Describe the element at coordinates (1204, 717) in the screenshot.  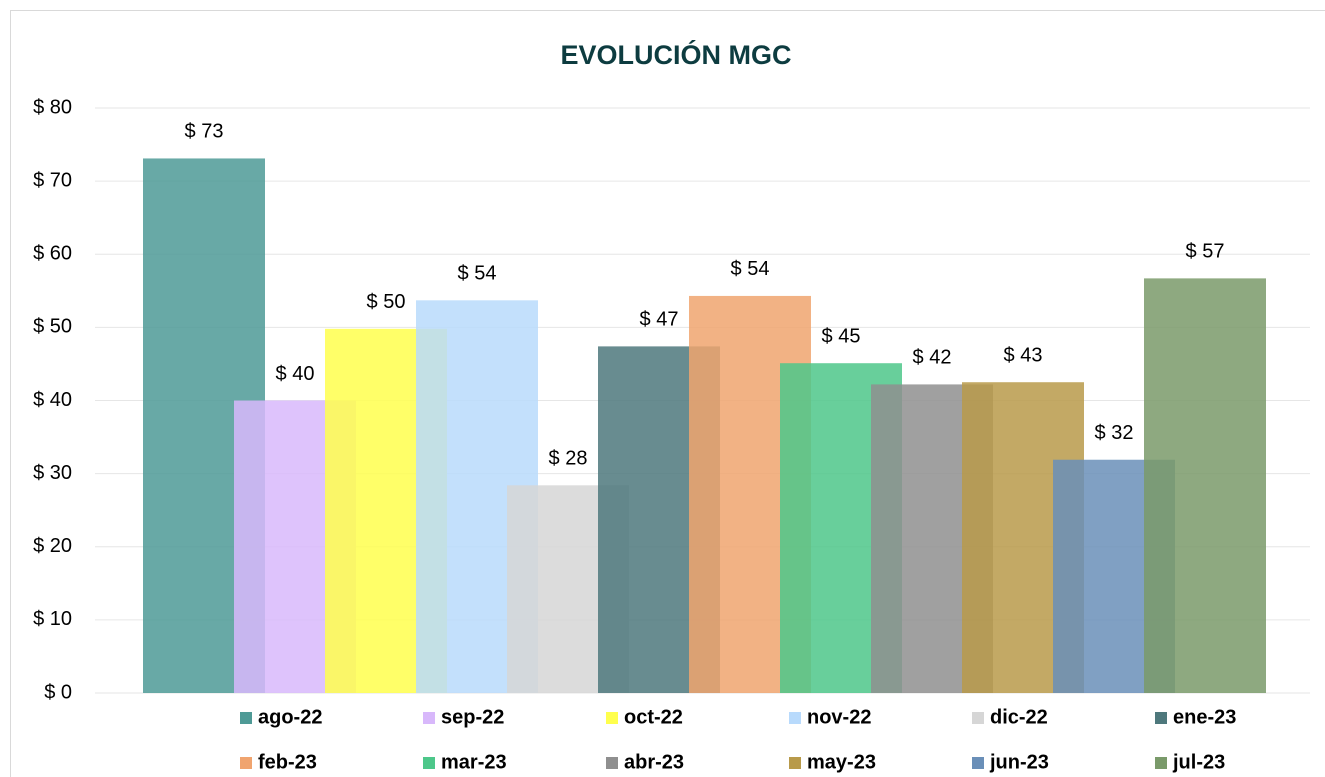
I see `legend-label: ene-23` at that location.